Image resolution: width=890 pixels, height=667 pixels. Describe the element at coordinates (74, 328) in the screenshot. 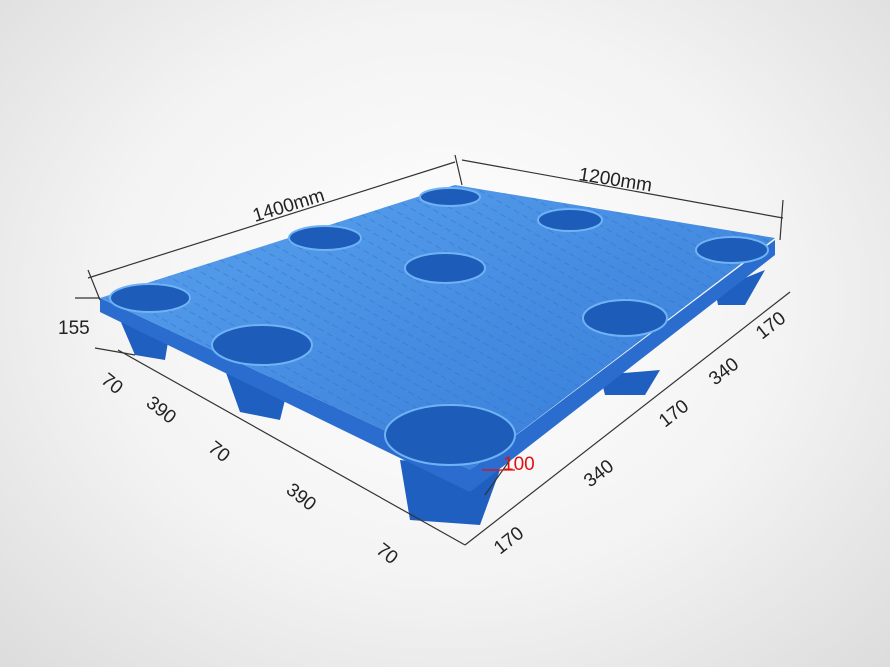

I see `height-label: 155` at that location.